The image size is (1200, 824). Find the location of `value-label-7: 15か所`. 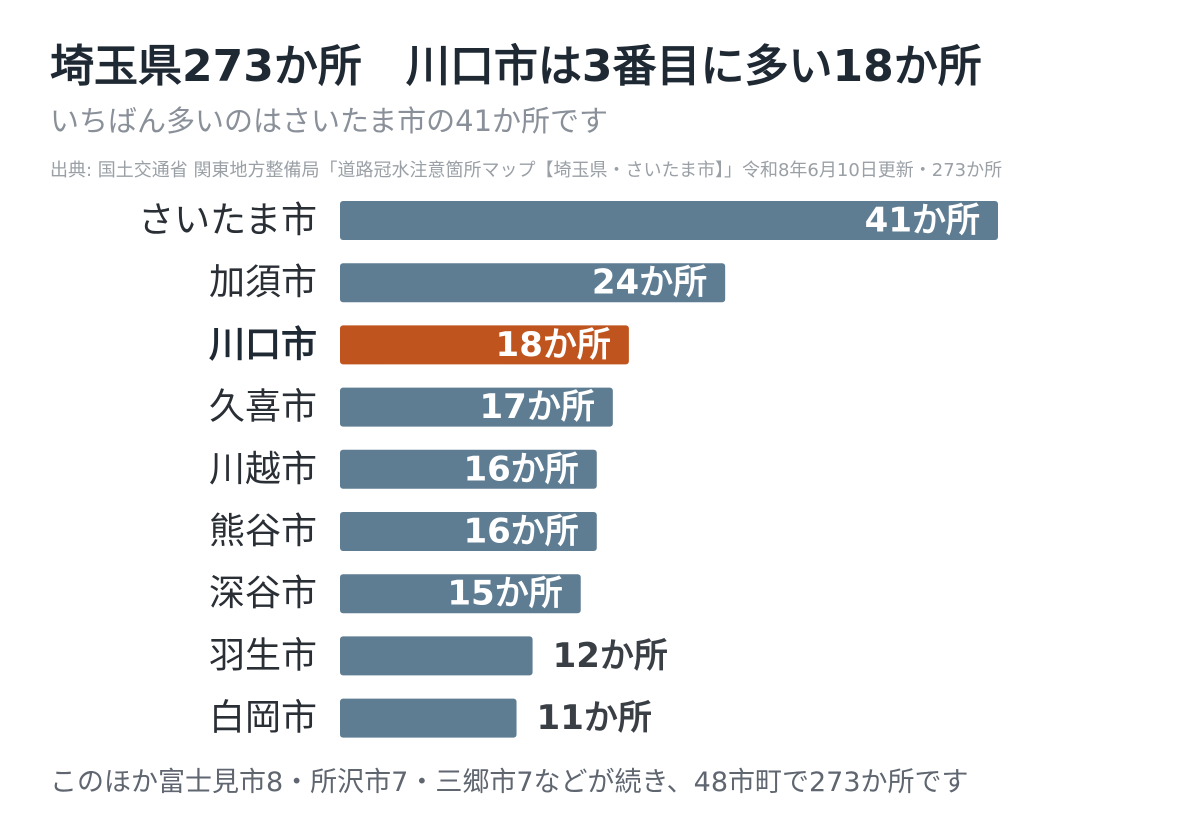

value-label-7: 15か所 is located at coordinates (504, 594).